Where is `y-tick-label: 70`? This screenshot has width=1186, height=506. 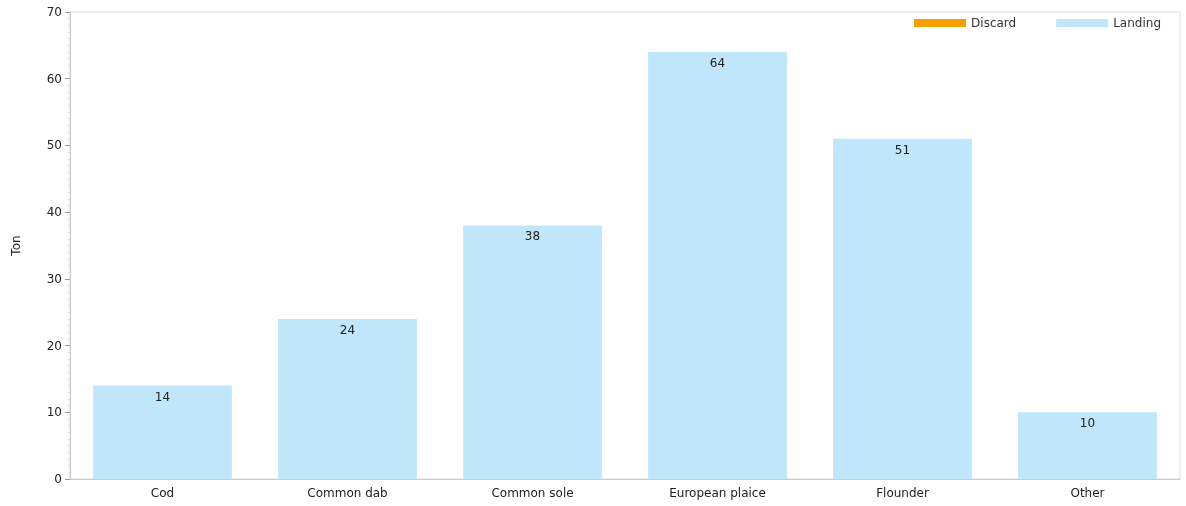 y-tick-label: 70 is located at coordinates (54, 12).